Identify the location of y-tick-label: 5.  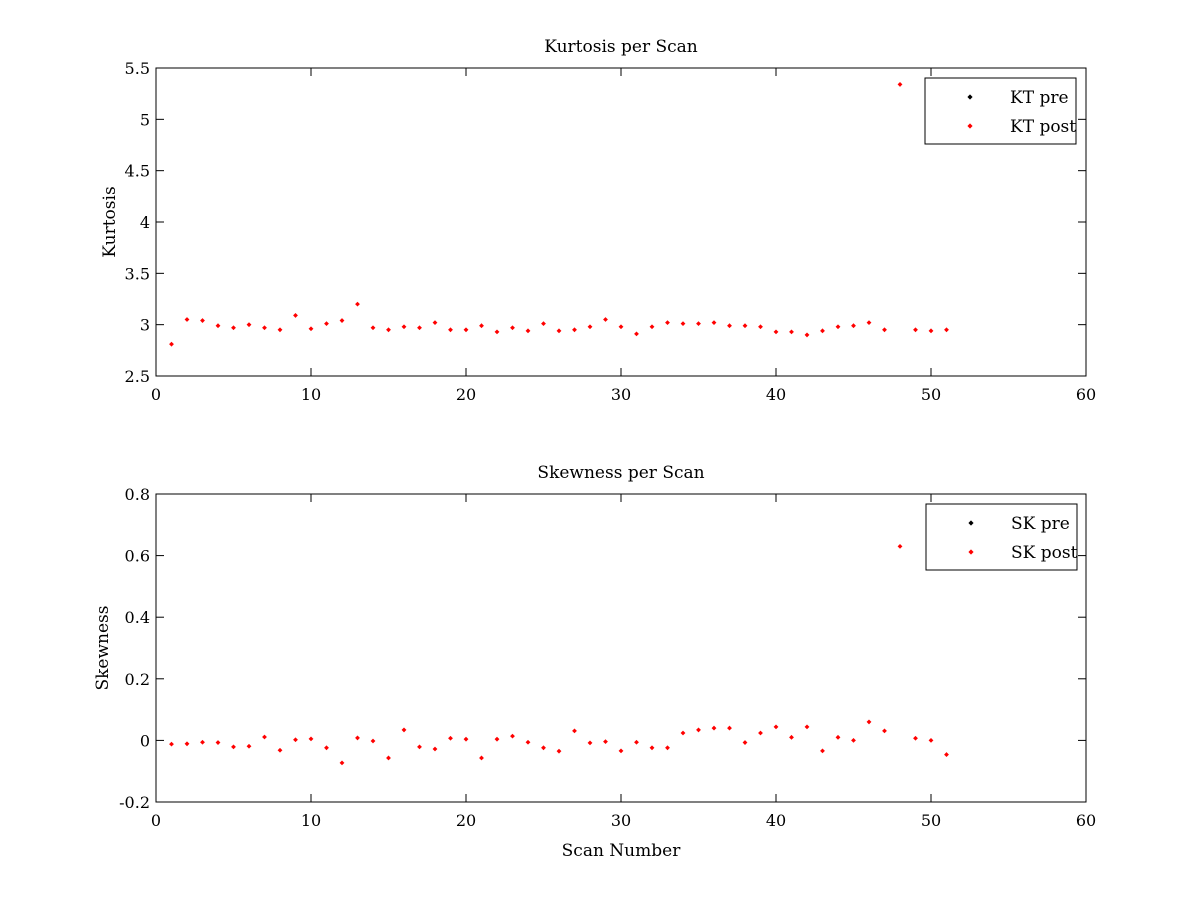
(145, 119).